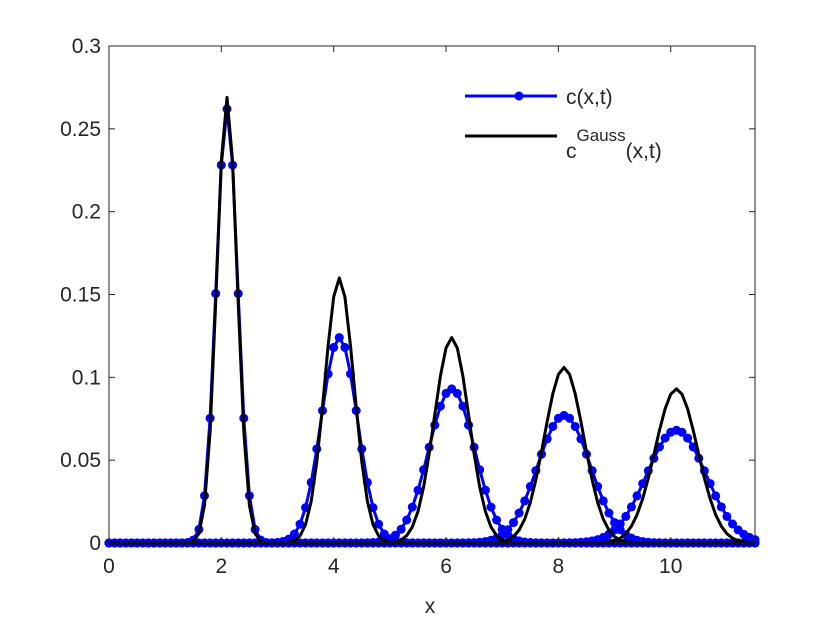 The height and width of the screenshot is (627, 830). Describe the element at coordinates (86, 377) in the screenshot. I see `y-tick-label: 0.1` at that location.